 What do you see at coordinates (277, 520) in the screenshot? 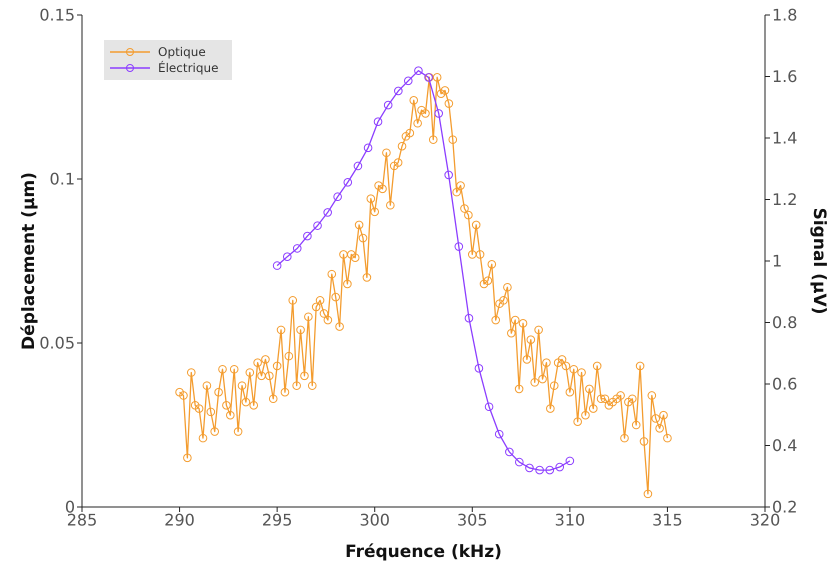
I see `x-tick-label: 295` at bounding box center [277, 520].